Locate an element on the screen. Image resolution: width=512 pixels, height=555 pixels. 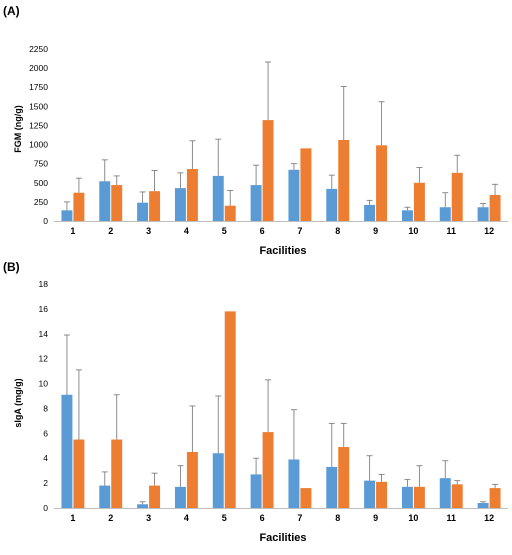
y-tick-label: 18 is located at coordinates (44, 284).